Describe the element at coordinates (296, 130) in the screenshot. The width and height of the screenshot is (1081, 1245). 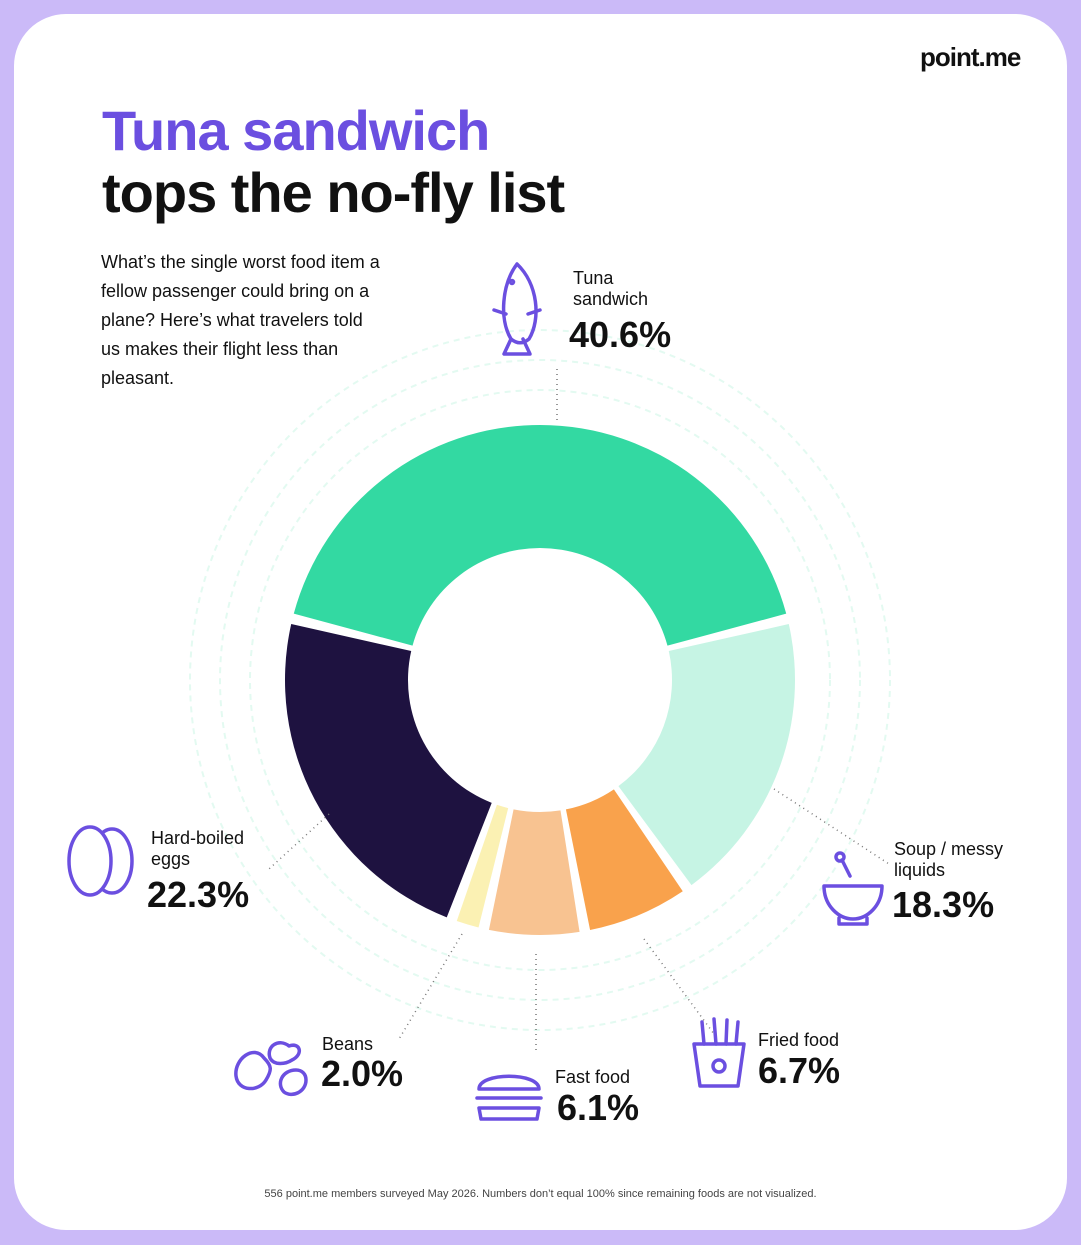
I see `title-highlight: Tuna sandwich` at that location.